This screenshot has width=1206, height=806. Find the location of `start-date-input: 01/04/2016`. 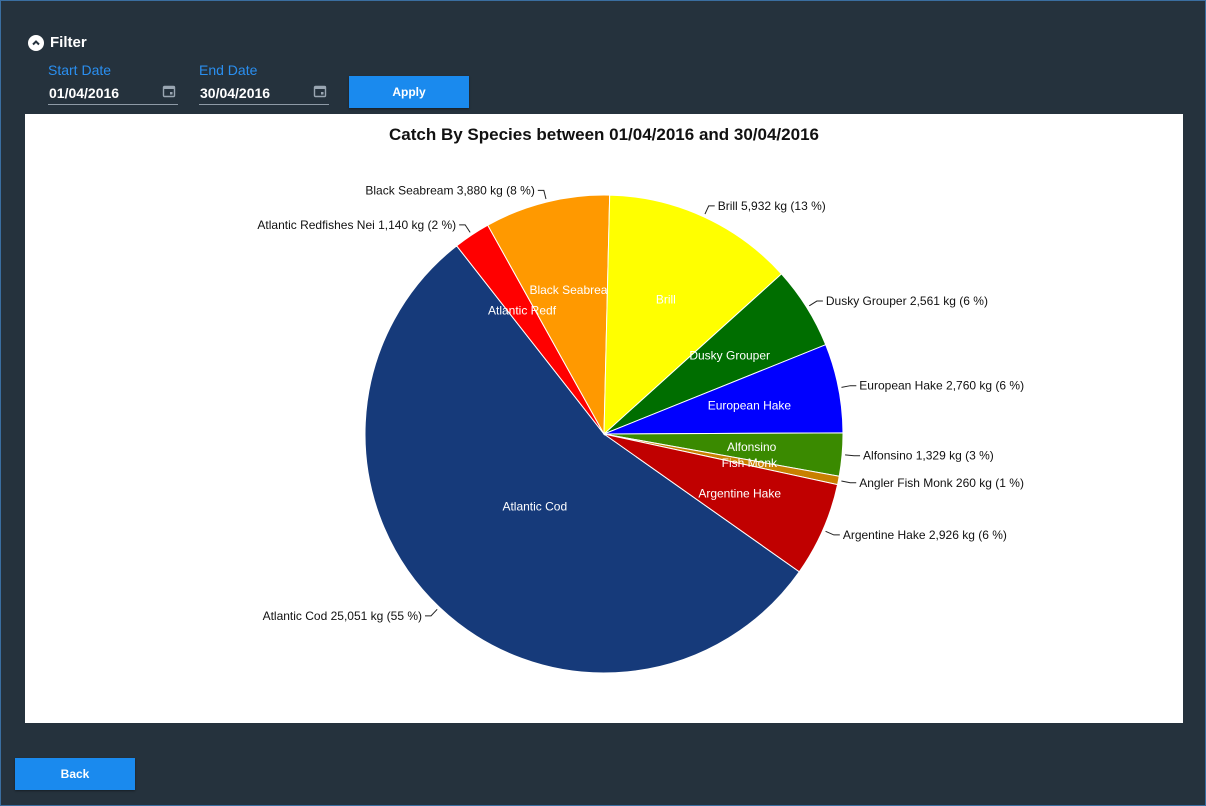

start-date-input: 01/04/2016 is located at coordinates (113, 93).